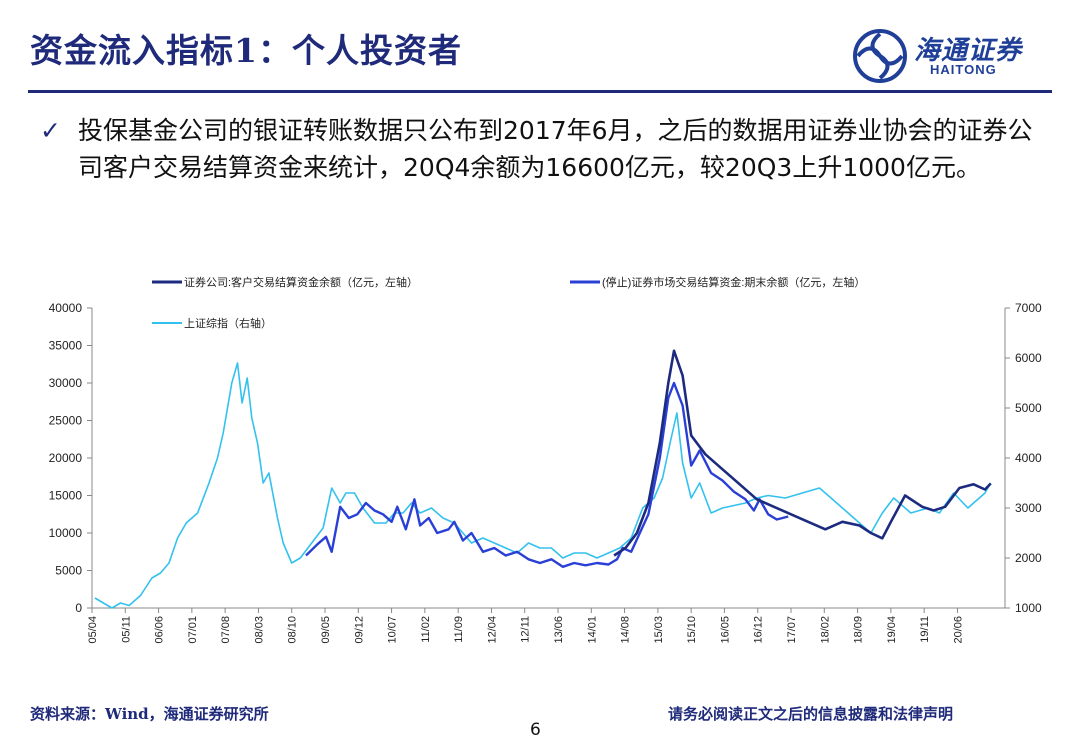 The width and height of the screenshot is (1080, 746). What do you see at coordinates (692, 630) in the screenshot?
I see `x-tick-label: 15/10` at bounding box center [692, 630].